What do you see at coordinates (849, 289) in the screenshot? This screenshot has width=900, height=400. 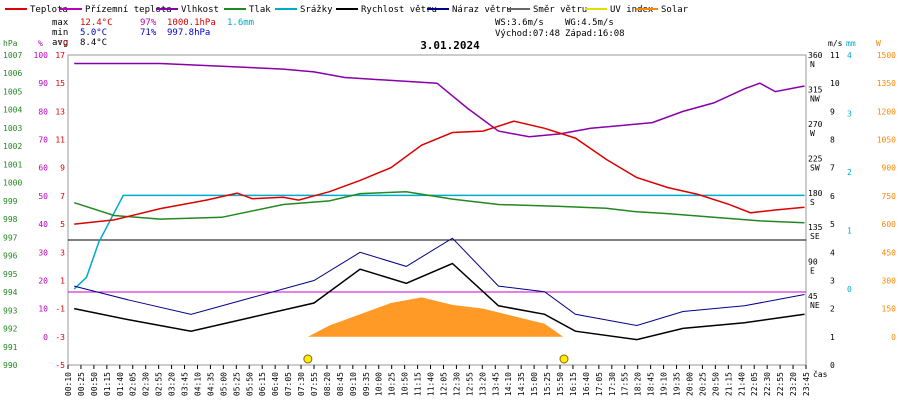 I see `mm-tick: 0` at bounding box center [849, 289].